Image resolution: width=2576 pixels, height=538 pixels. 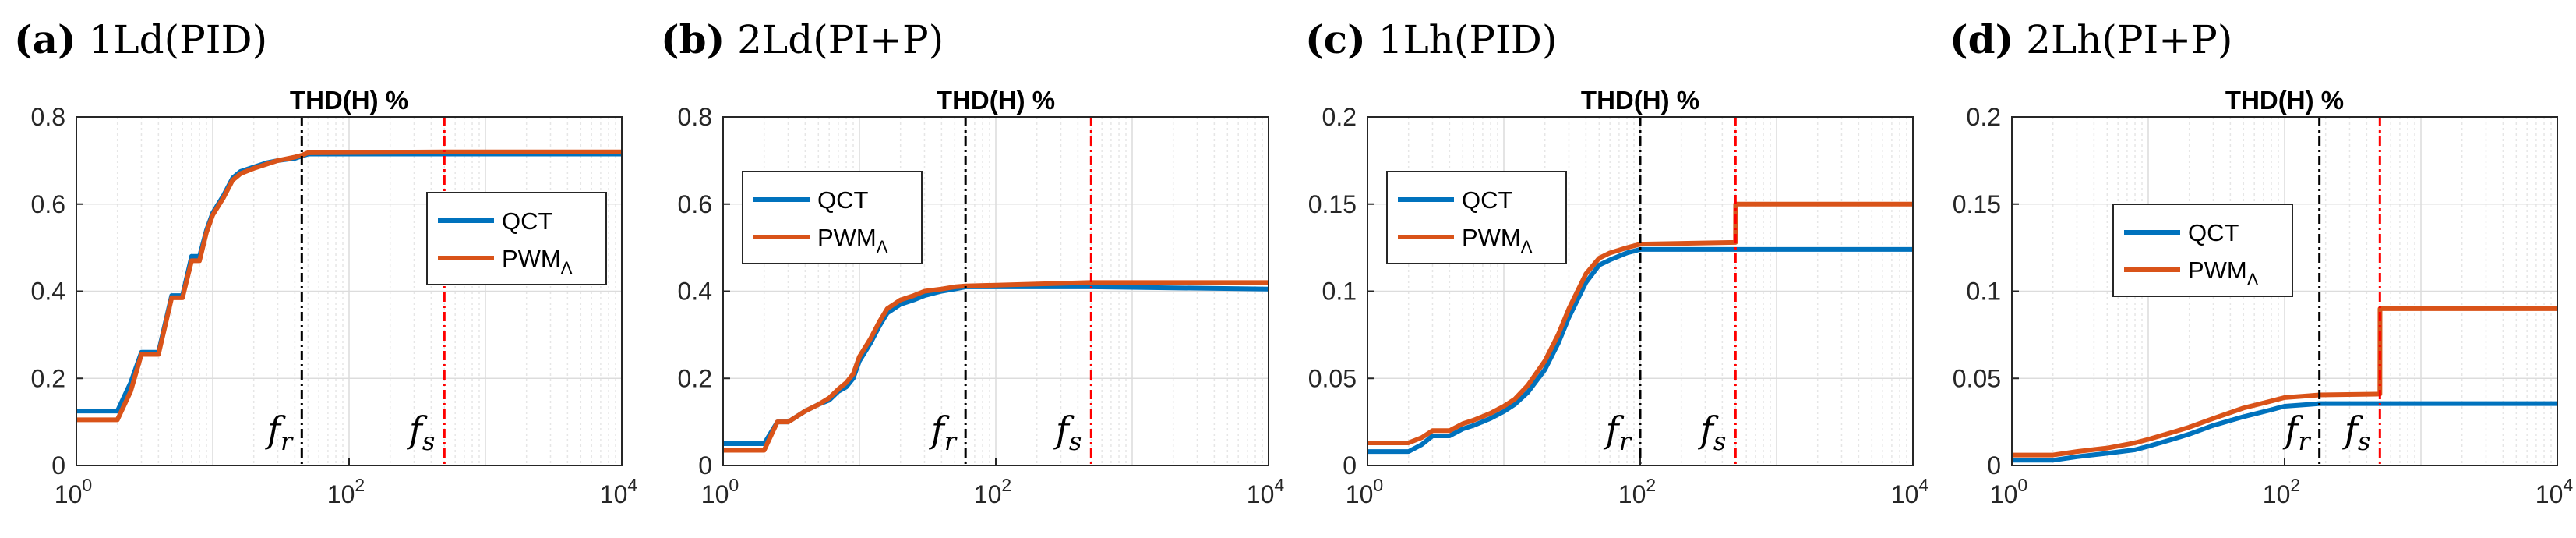 What do you see at coordinates (2284, 432) in the screenshot?
I see `series-line-qct` at bounding box center [2284, 432].